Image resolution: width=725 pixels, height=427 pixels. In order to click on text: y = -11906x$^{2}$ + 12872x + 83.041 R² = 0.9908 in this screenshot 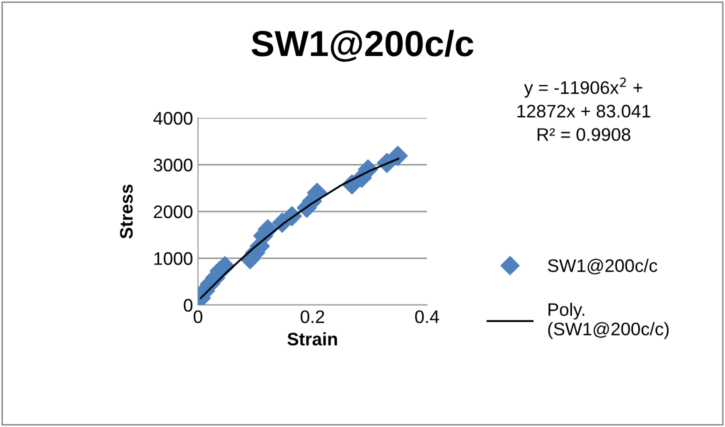, I will do `click(583, 109)`.